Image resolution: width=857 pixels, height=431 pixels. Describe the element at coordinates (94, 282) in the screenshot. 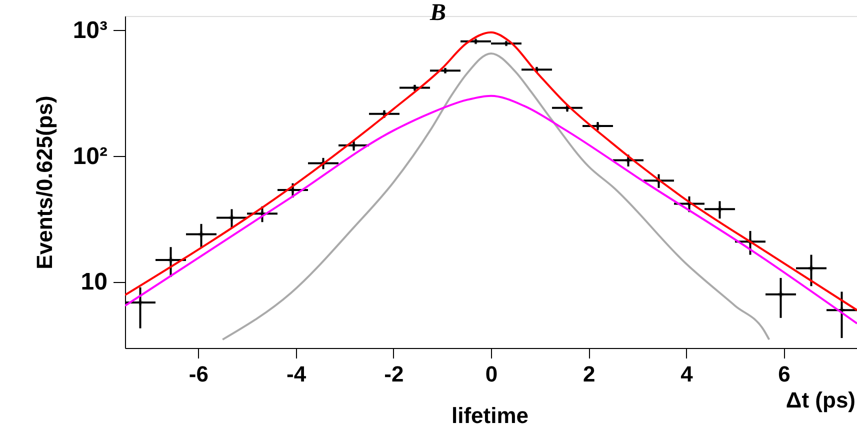

I see `y-tick-label: 10` at that location.